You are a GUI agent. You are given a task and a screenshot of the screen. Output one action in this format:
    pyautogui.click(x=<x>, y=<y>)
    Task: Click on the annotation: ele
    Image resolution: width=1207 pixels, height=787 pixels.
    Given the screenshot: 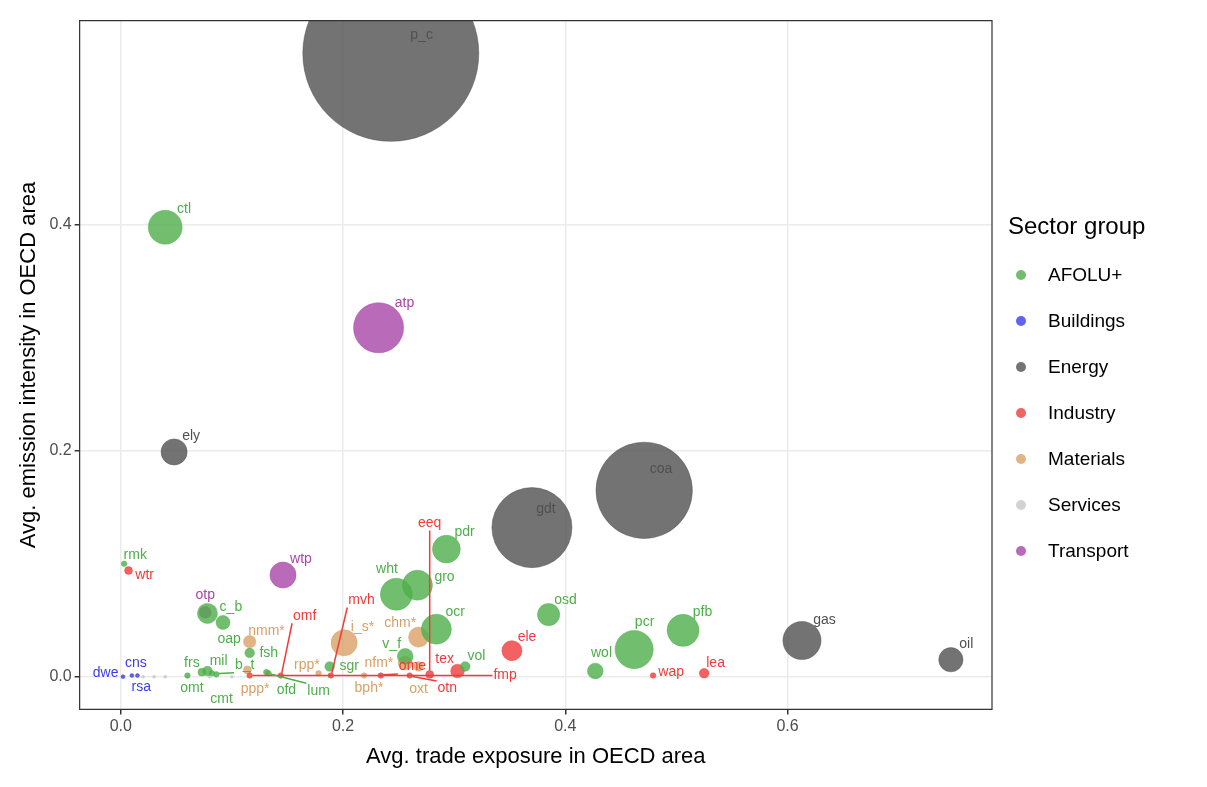 What is the action you would take?
    pyautogui.click(x=527, y=635)
    